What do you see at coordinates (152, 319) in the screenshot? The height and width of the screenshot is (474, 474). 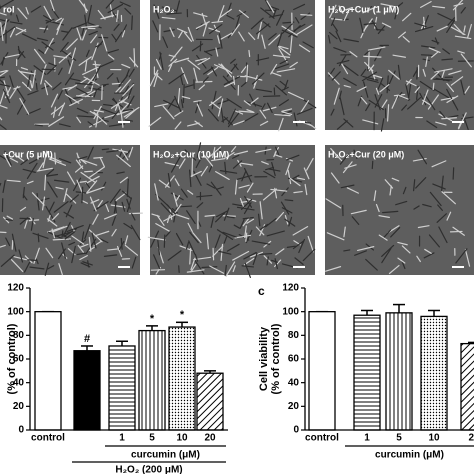 I see `significance: *` at bounding box center [152, 319].